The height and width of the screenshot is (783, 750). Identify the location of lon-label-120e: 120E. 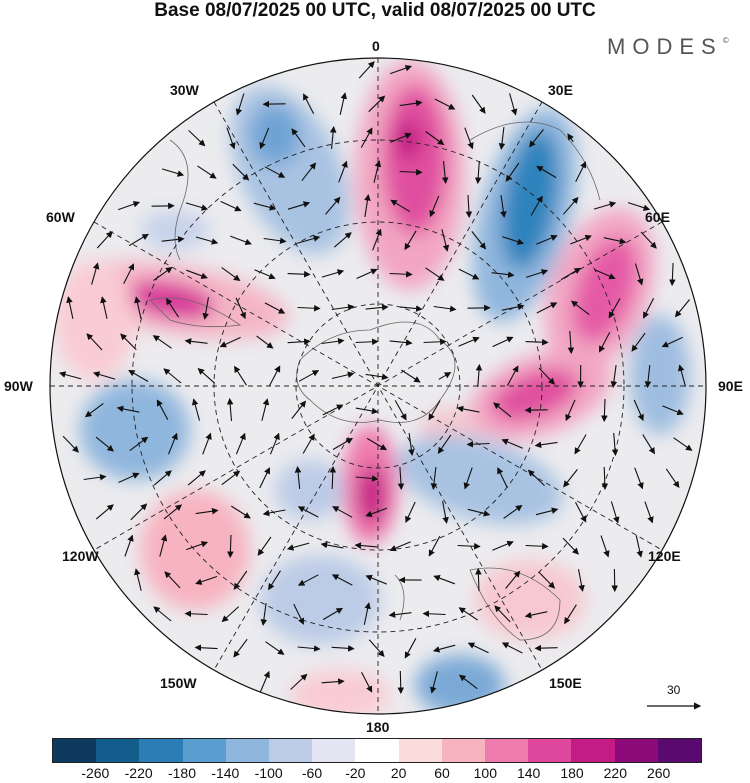
(664, 556).